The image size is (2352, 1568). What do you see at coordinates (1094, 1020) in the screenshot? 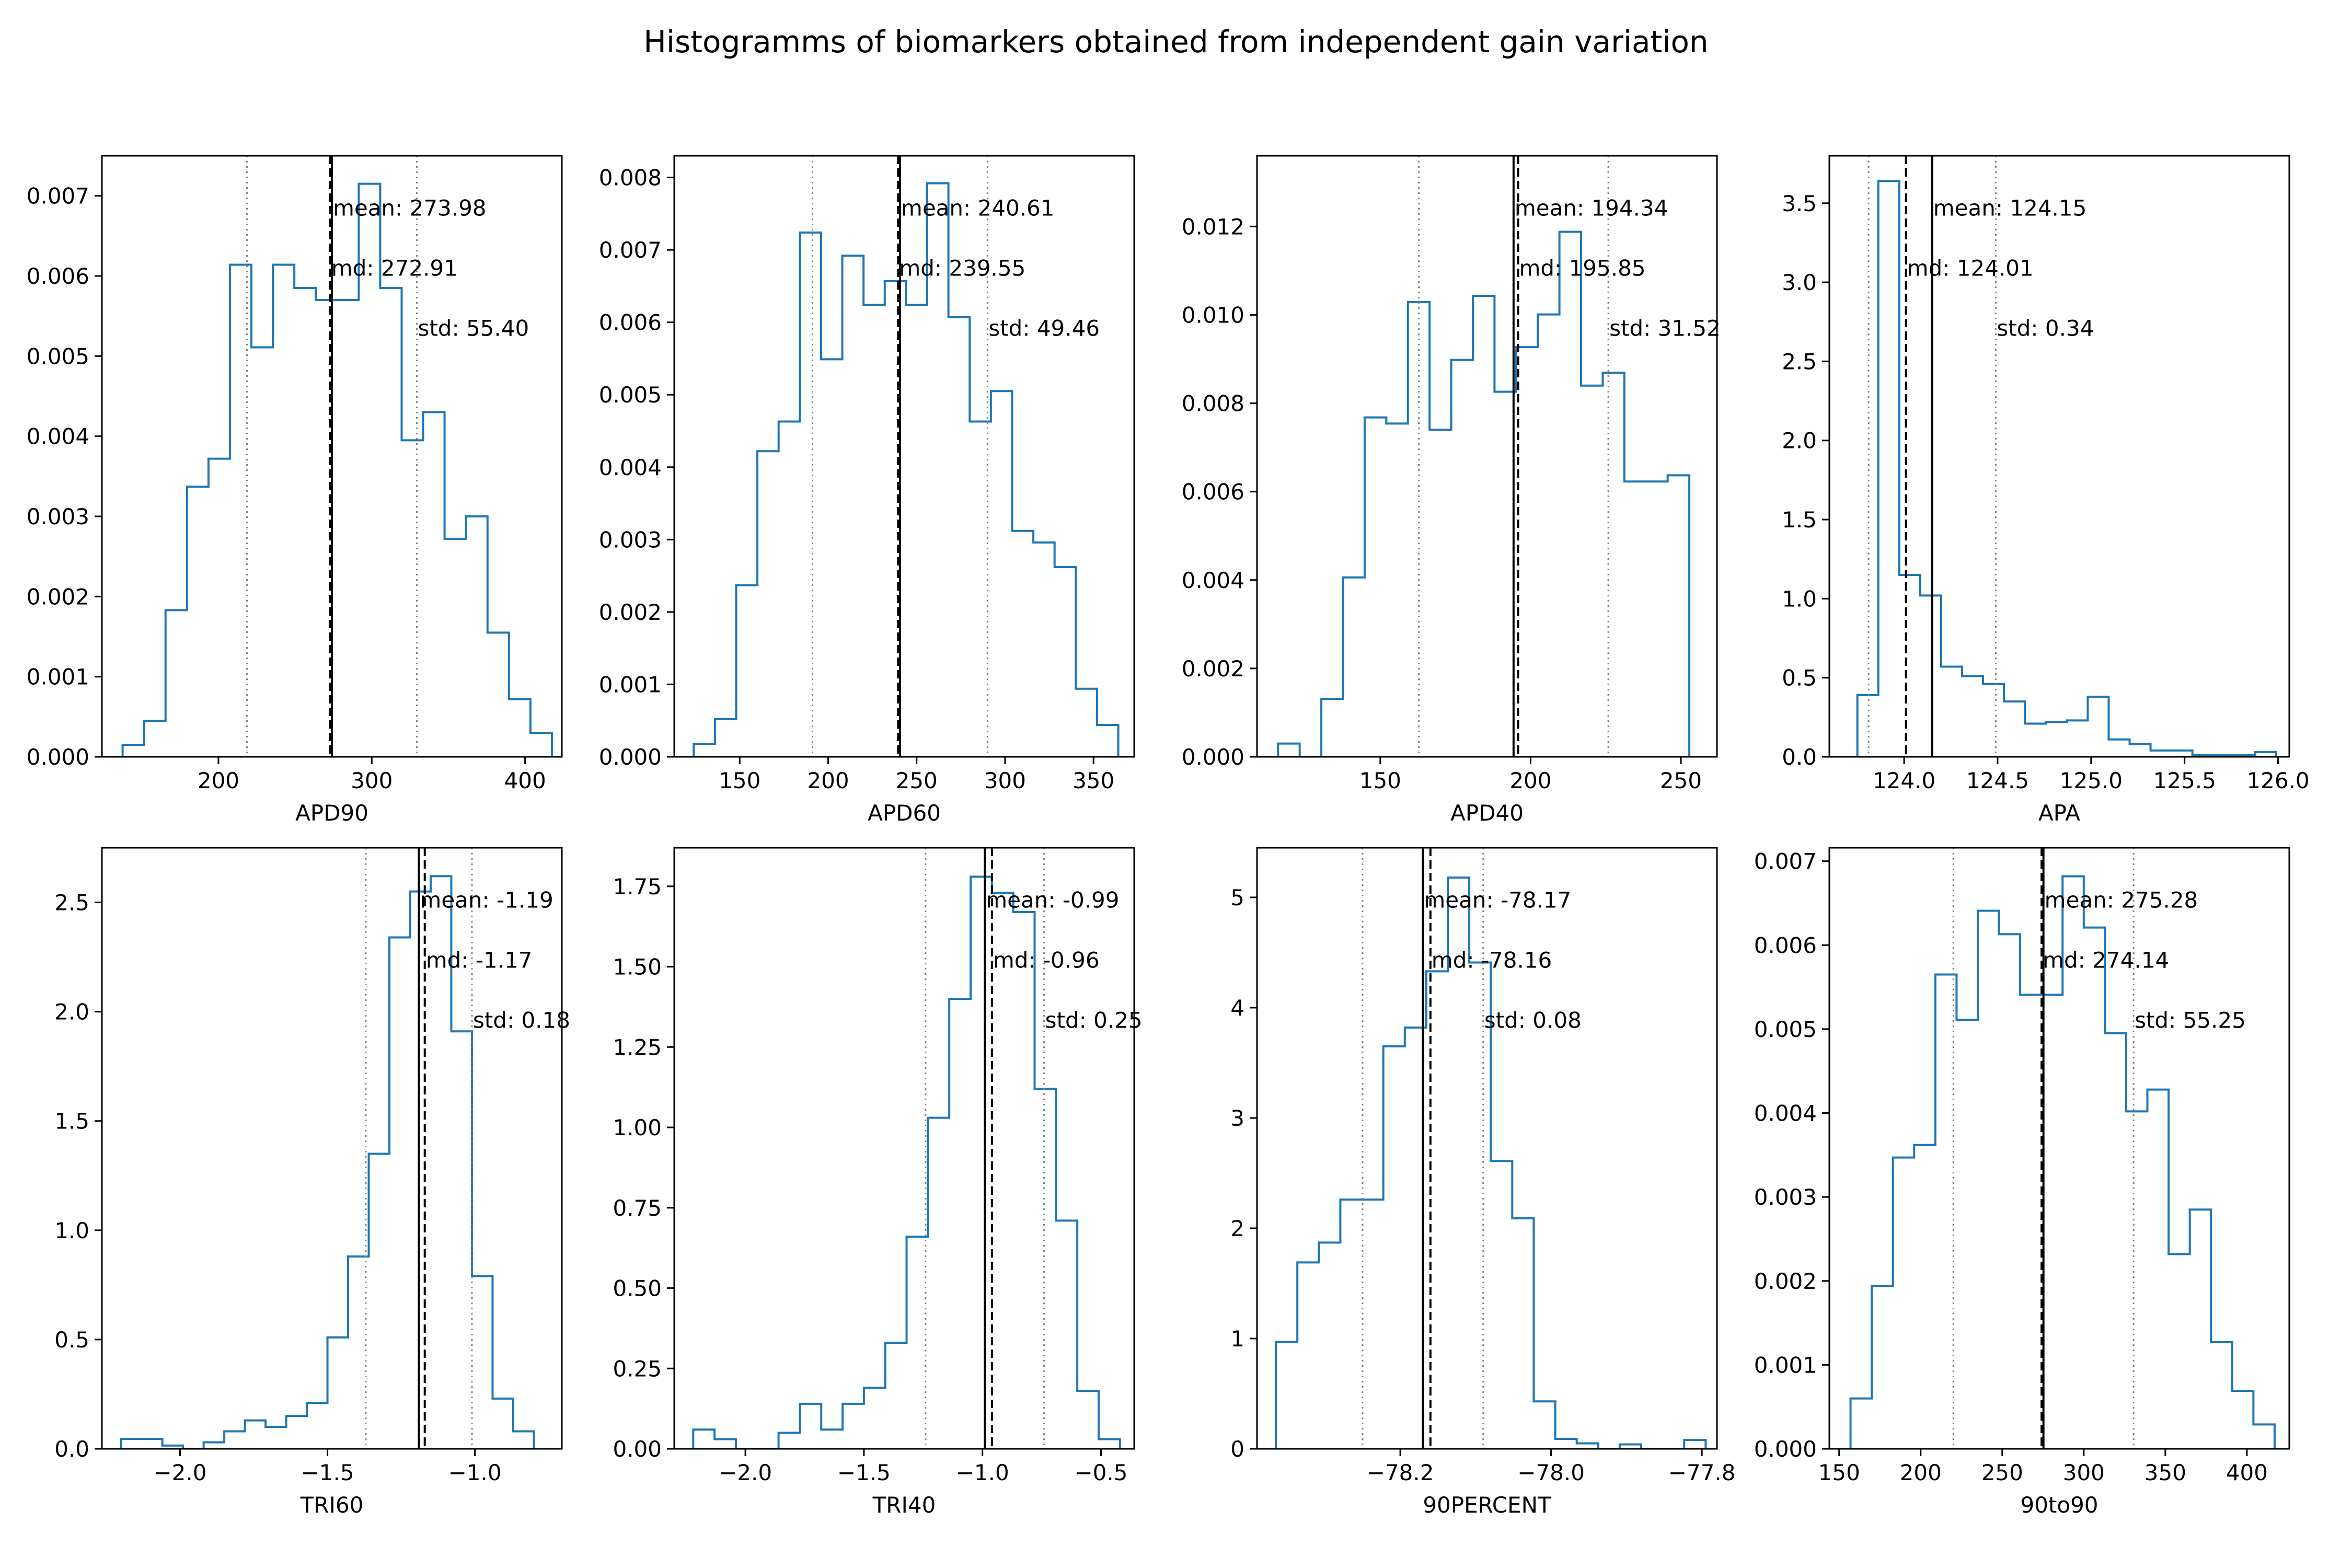
I see `std-annotation: std: 0.25` at bounding box center [1094, 1020].